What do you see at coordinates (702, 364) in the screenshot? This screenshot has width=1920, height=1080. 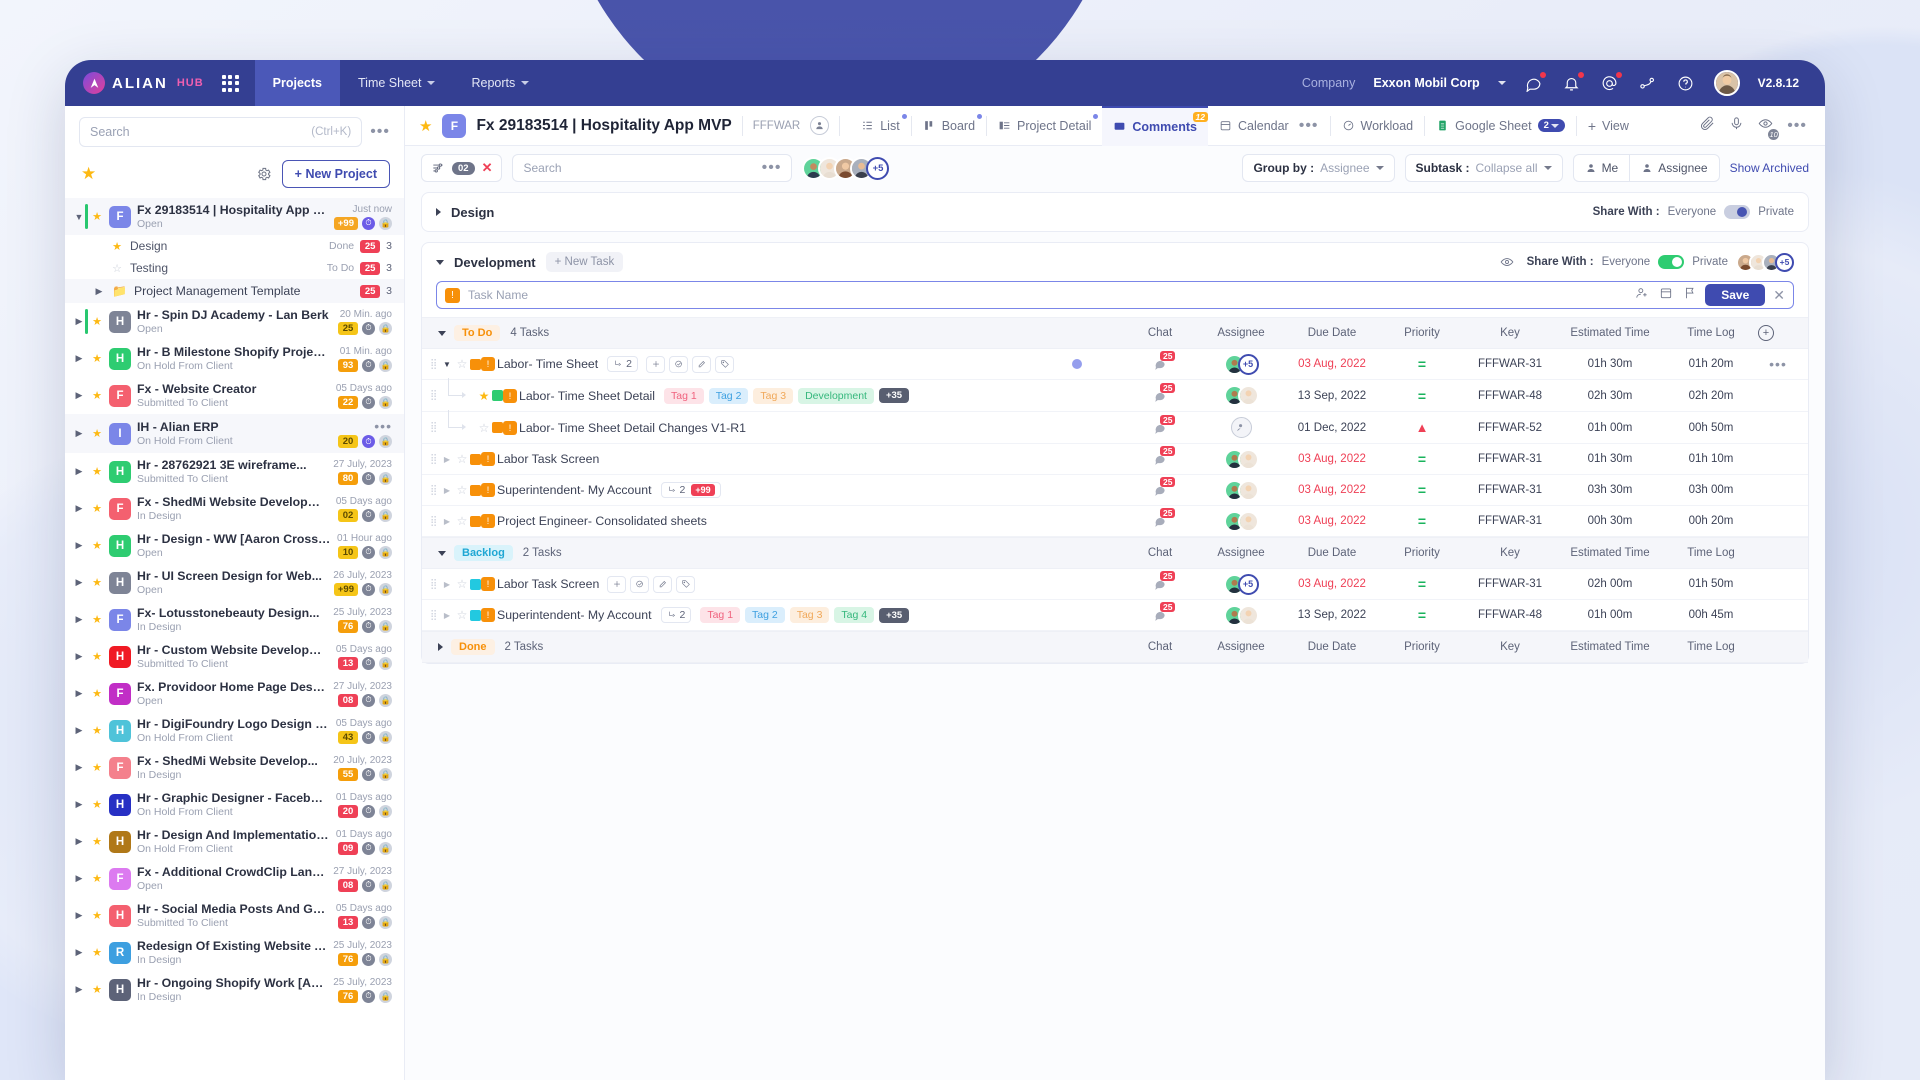 I see `edit-button` at bounding box center [702, 364].